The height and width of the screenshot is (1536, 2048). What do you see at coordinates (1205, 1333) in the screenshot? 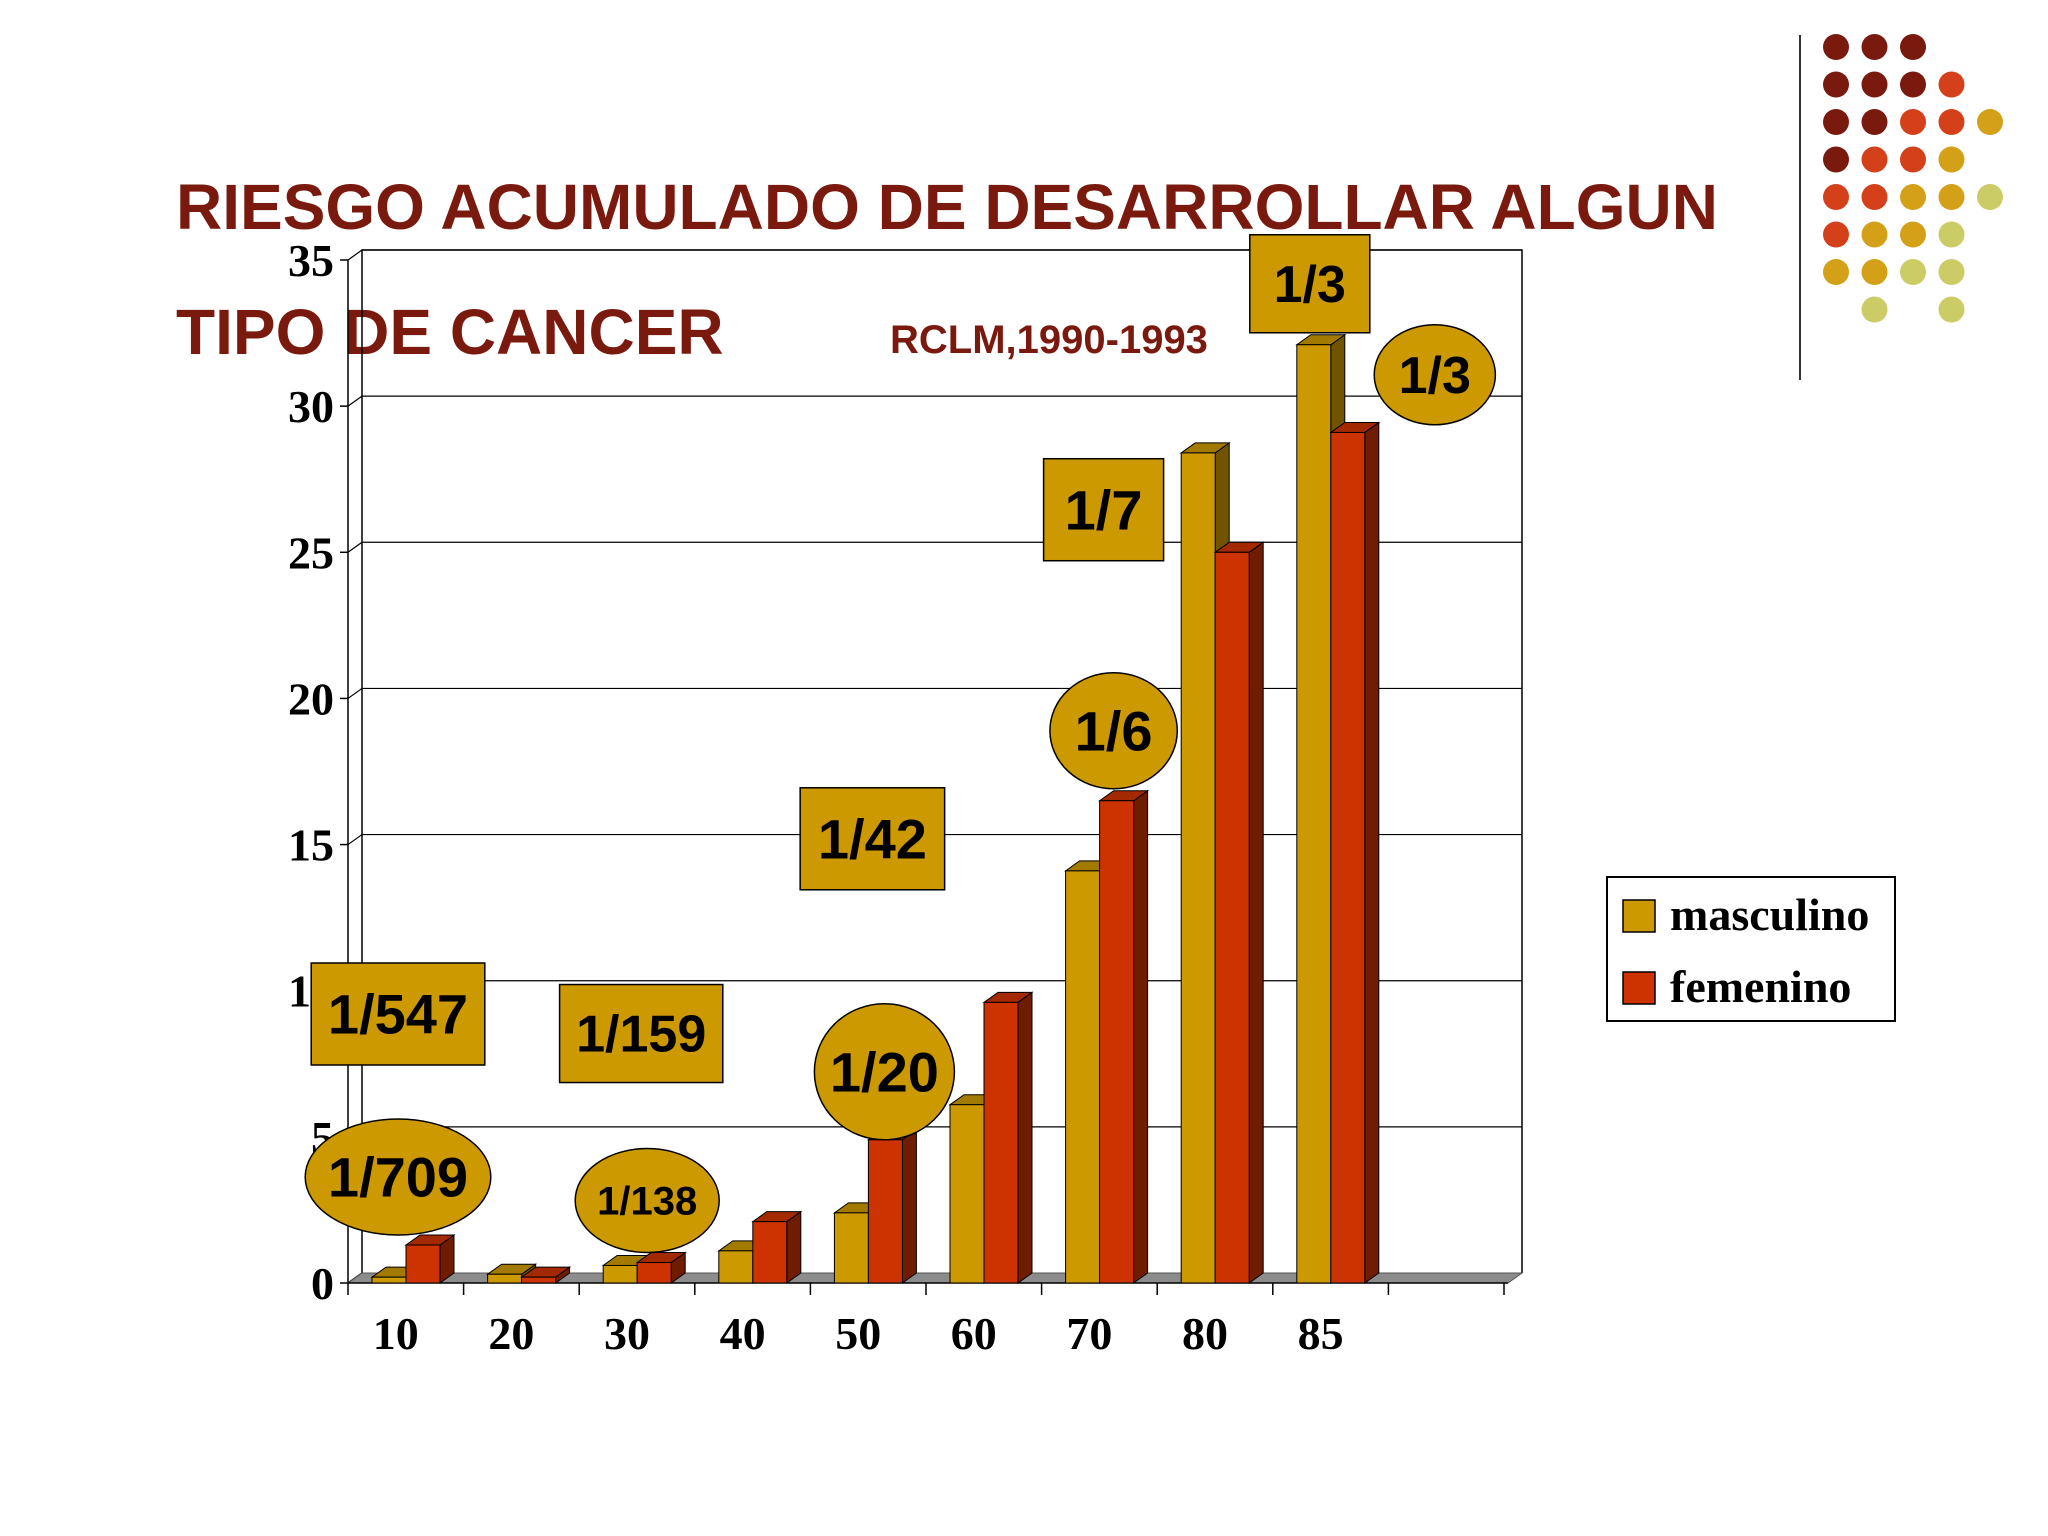
I see `x-tick-label: 80` at bounding box center [1205, 1333].